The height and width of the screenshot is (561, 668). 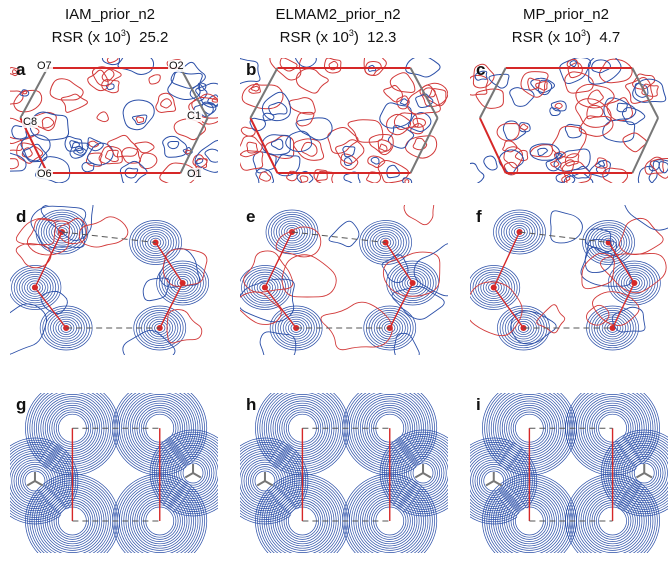 I want to click on ring-bond, so click(x=264, y=145).